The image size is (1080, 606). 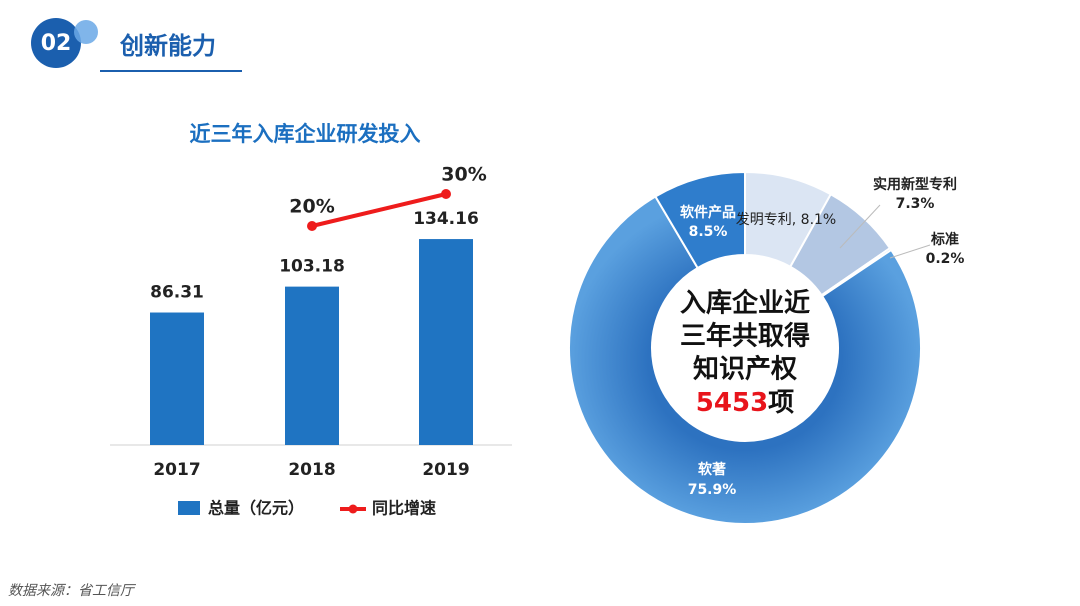 What do you see at coordinates (708, 212) in the screenshot?
I see `slice-label: 软件产品` at bounding box center [708, 212].